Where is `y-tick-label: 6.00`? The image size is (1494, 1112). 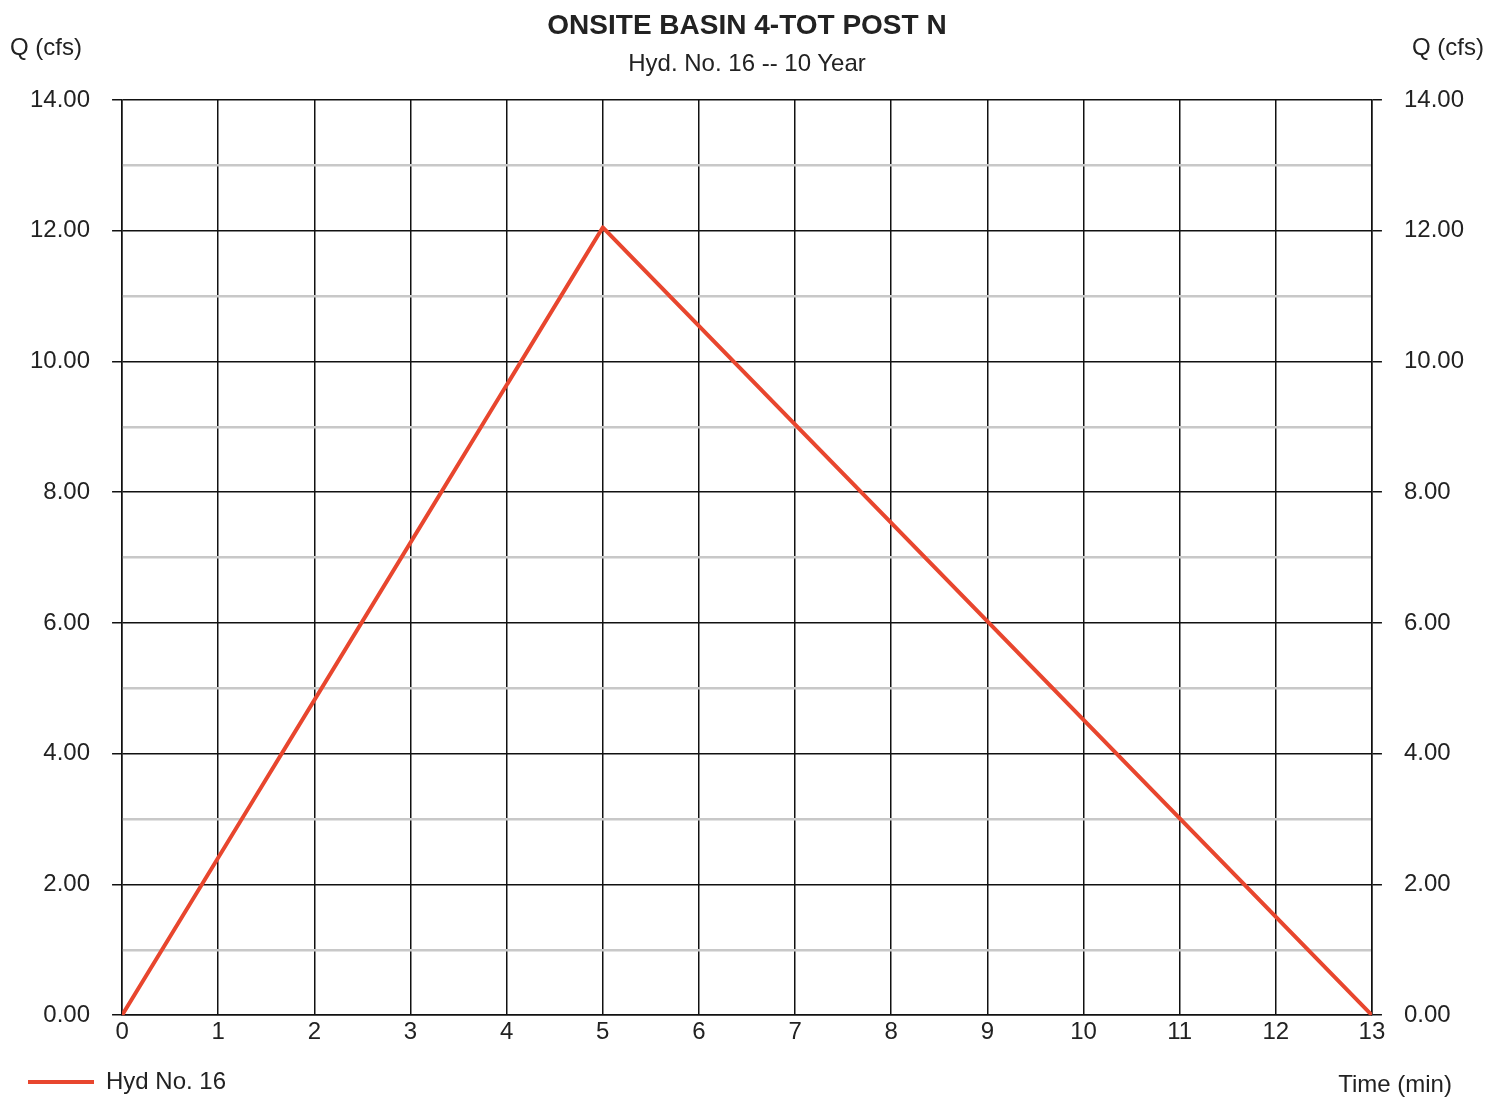 y-tick-label: 6.00 is located at coordinates (67, 621).